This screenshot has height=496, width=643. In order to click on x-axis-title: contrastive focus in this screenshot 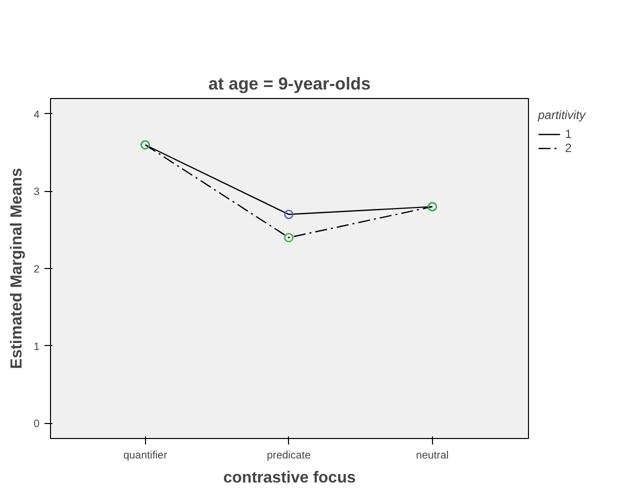, I will do `click(289, 478)`.